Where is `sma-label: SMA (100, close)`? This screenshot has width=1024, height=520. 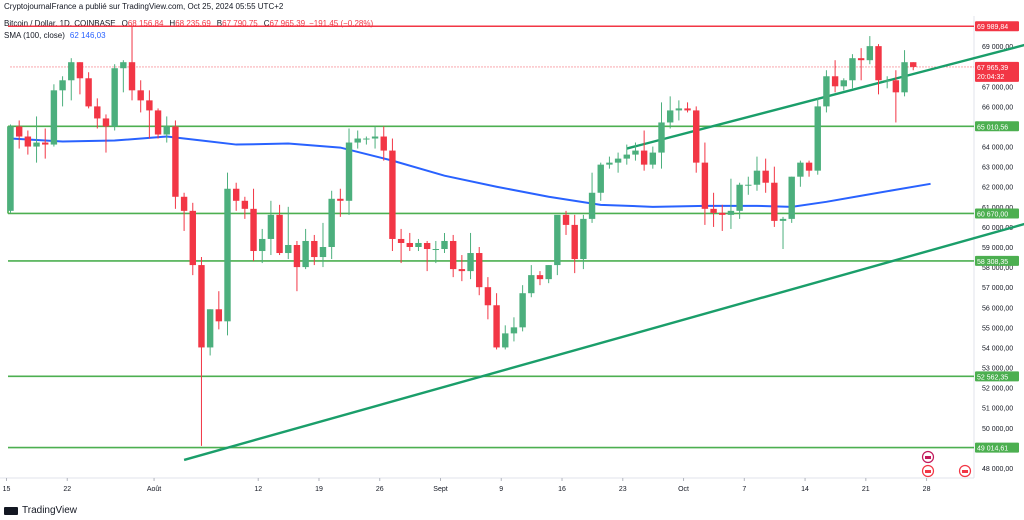
sma-label: SMA (100, close) is located at coordinates (34, 35).